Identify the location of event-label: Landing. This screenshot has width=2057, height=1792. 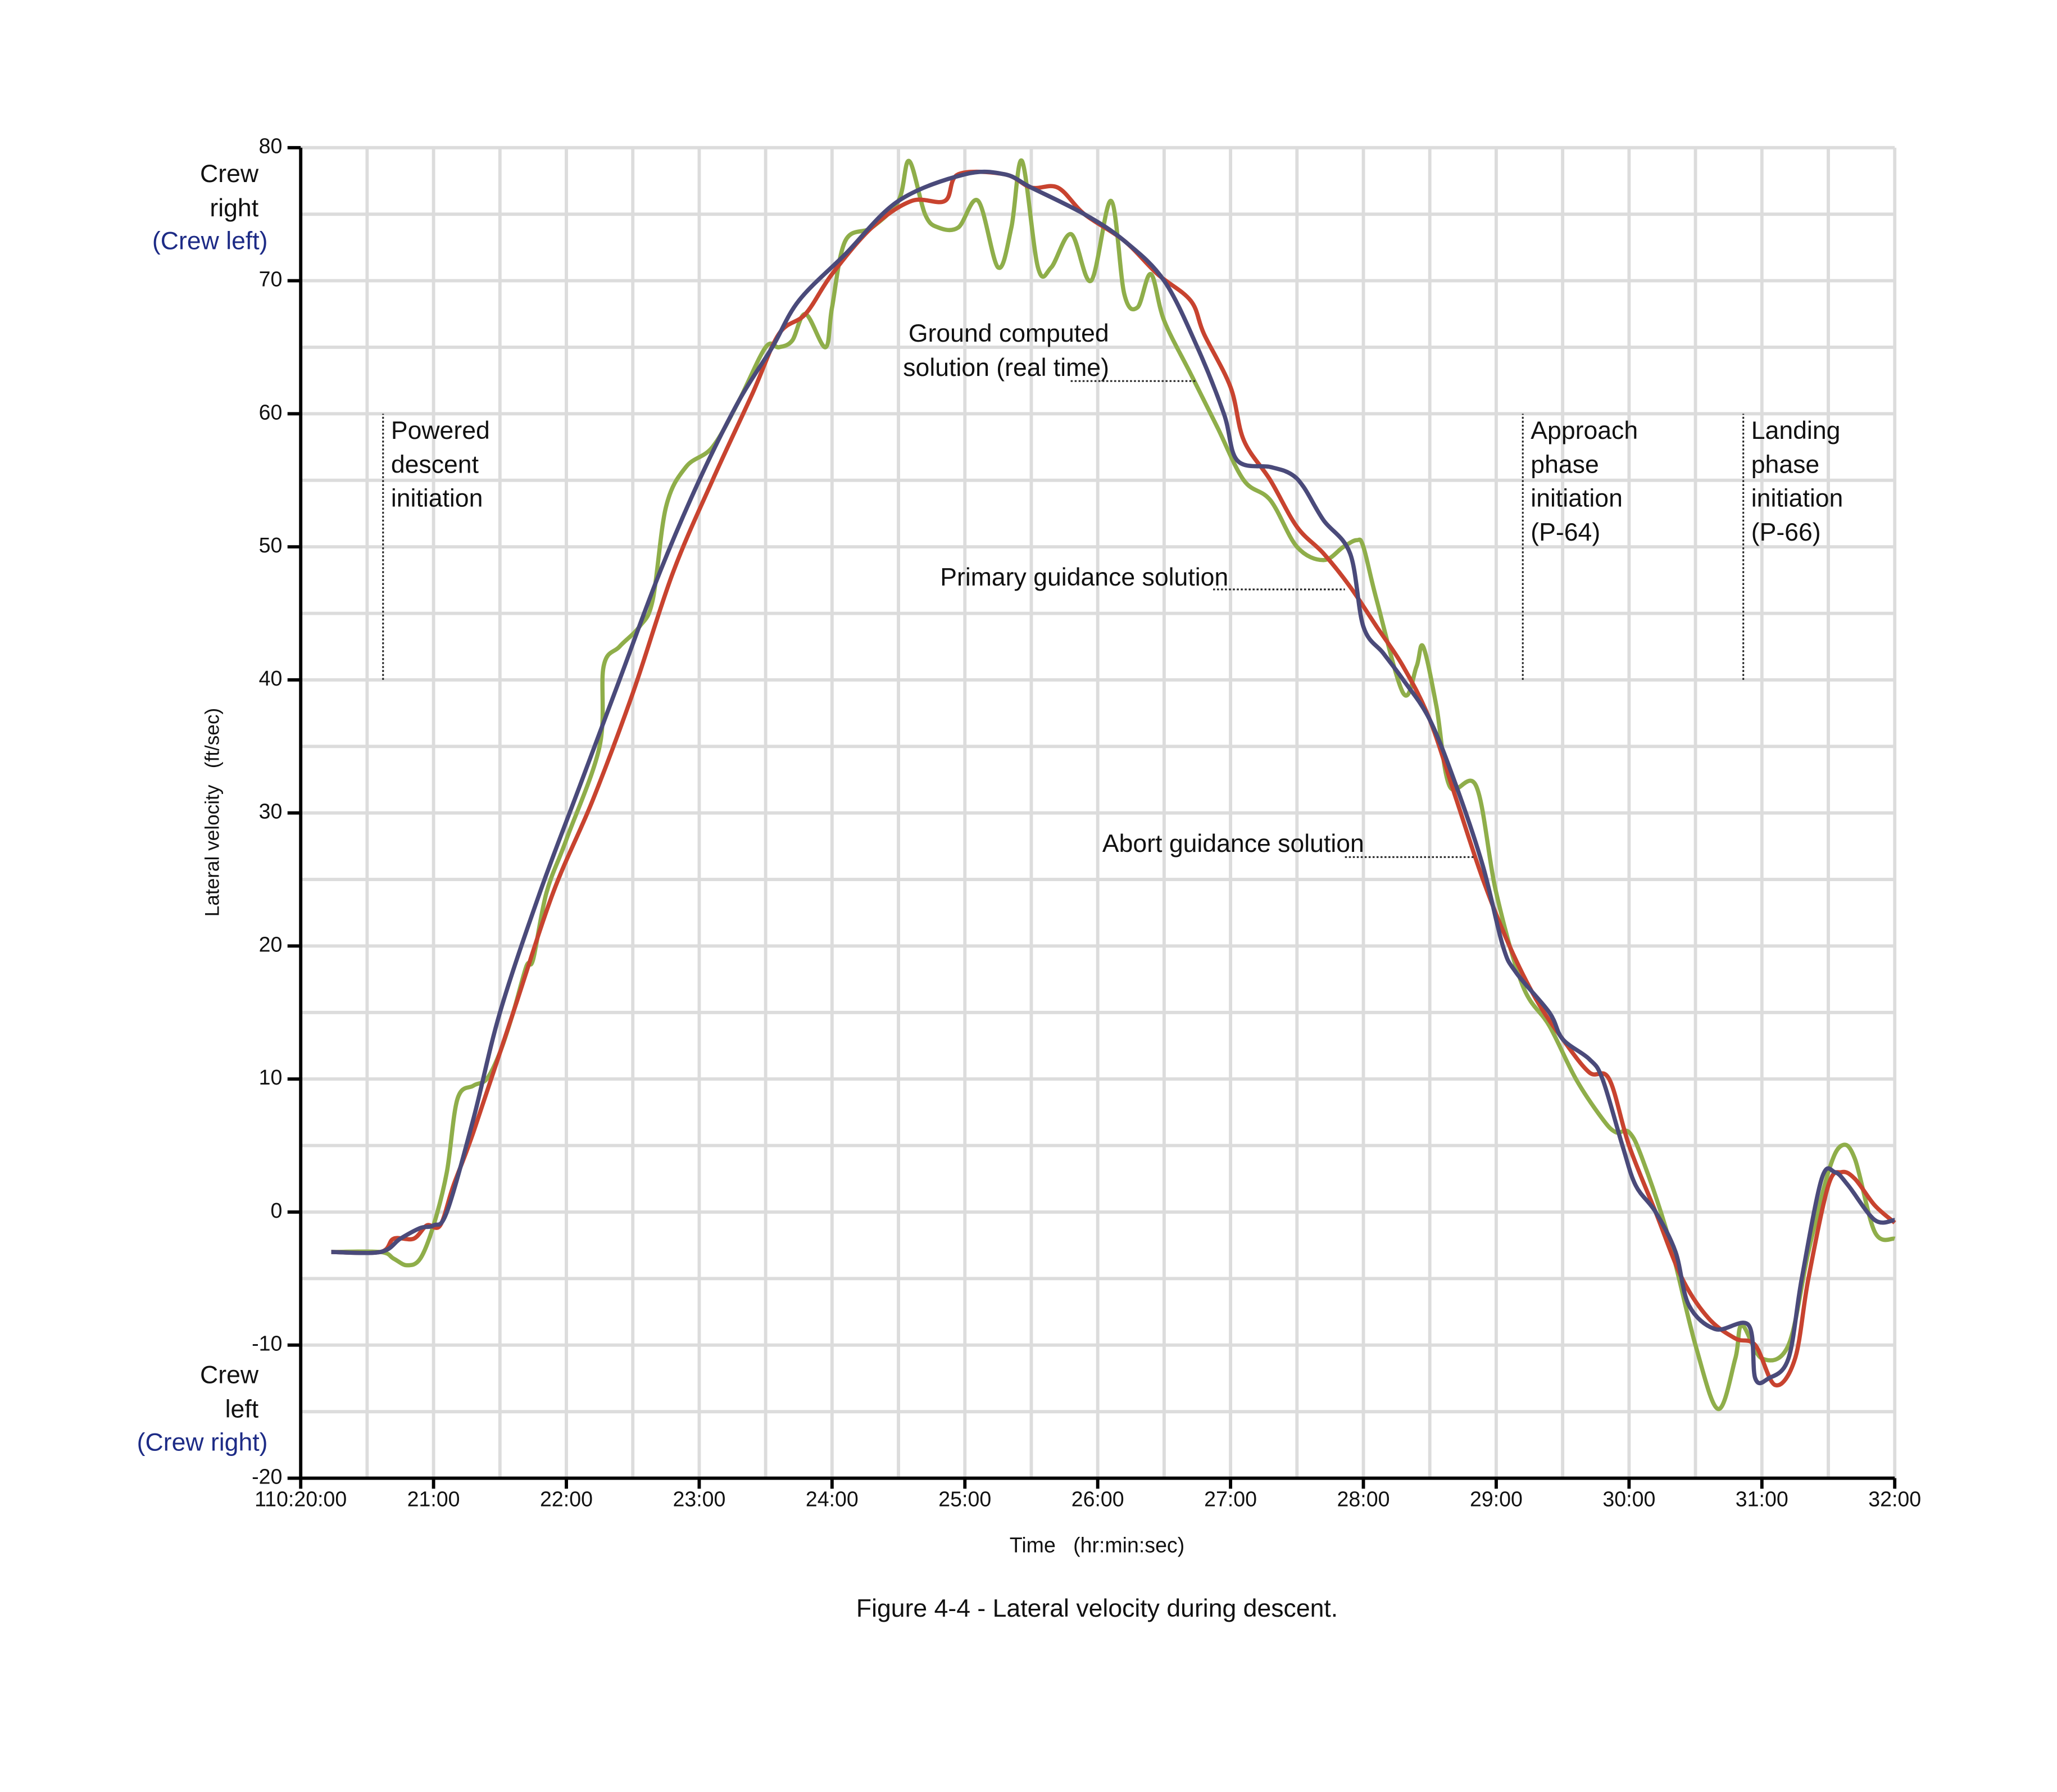
(1796, 430).